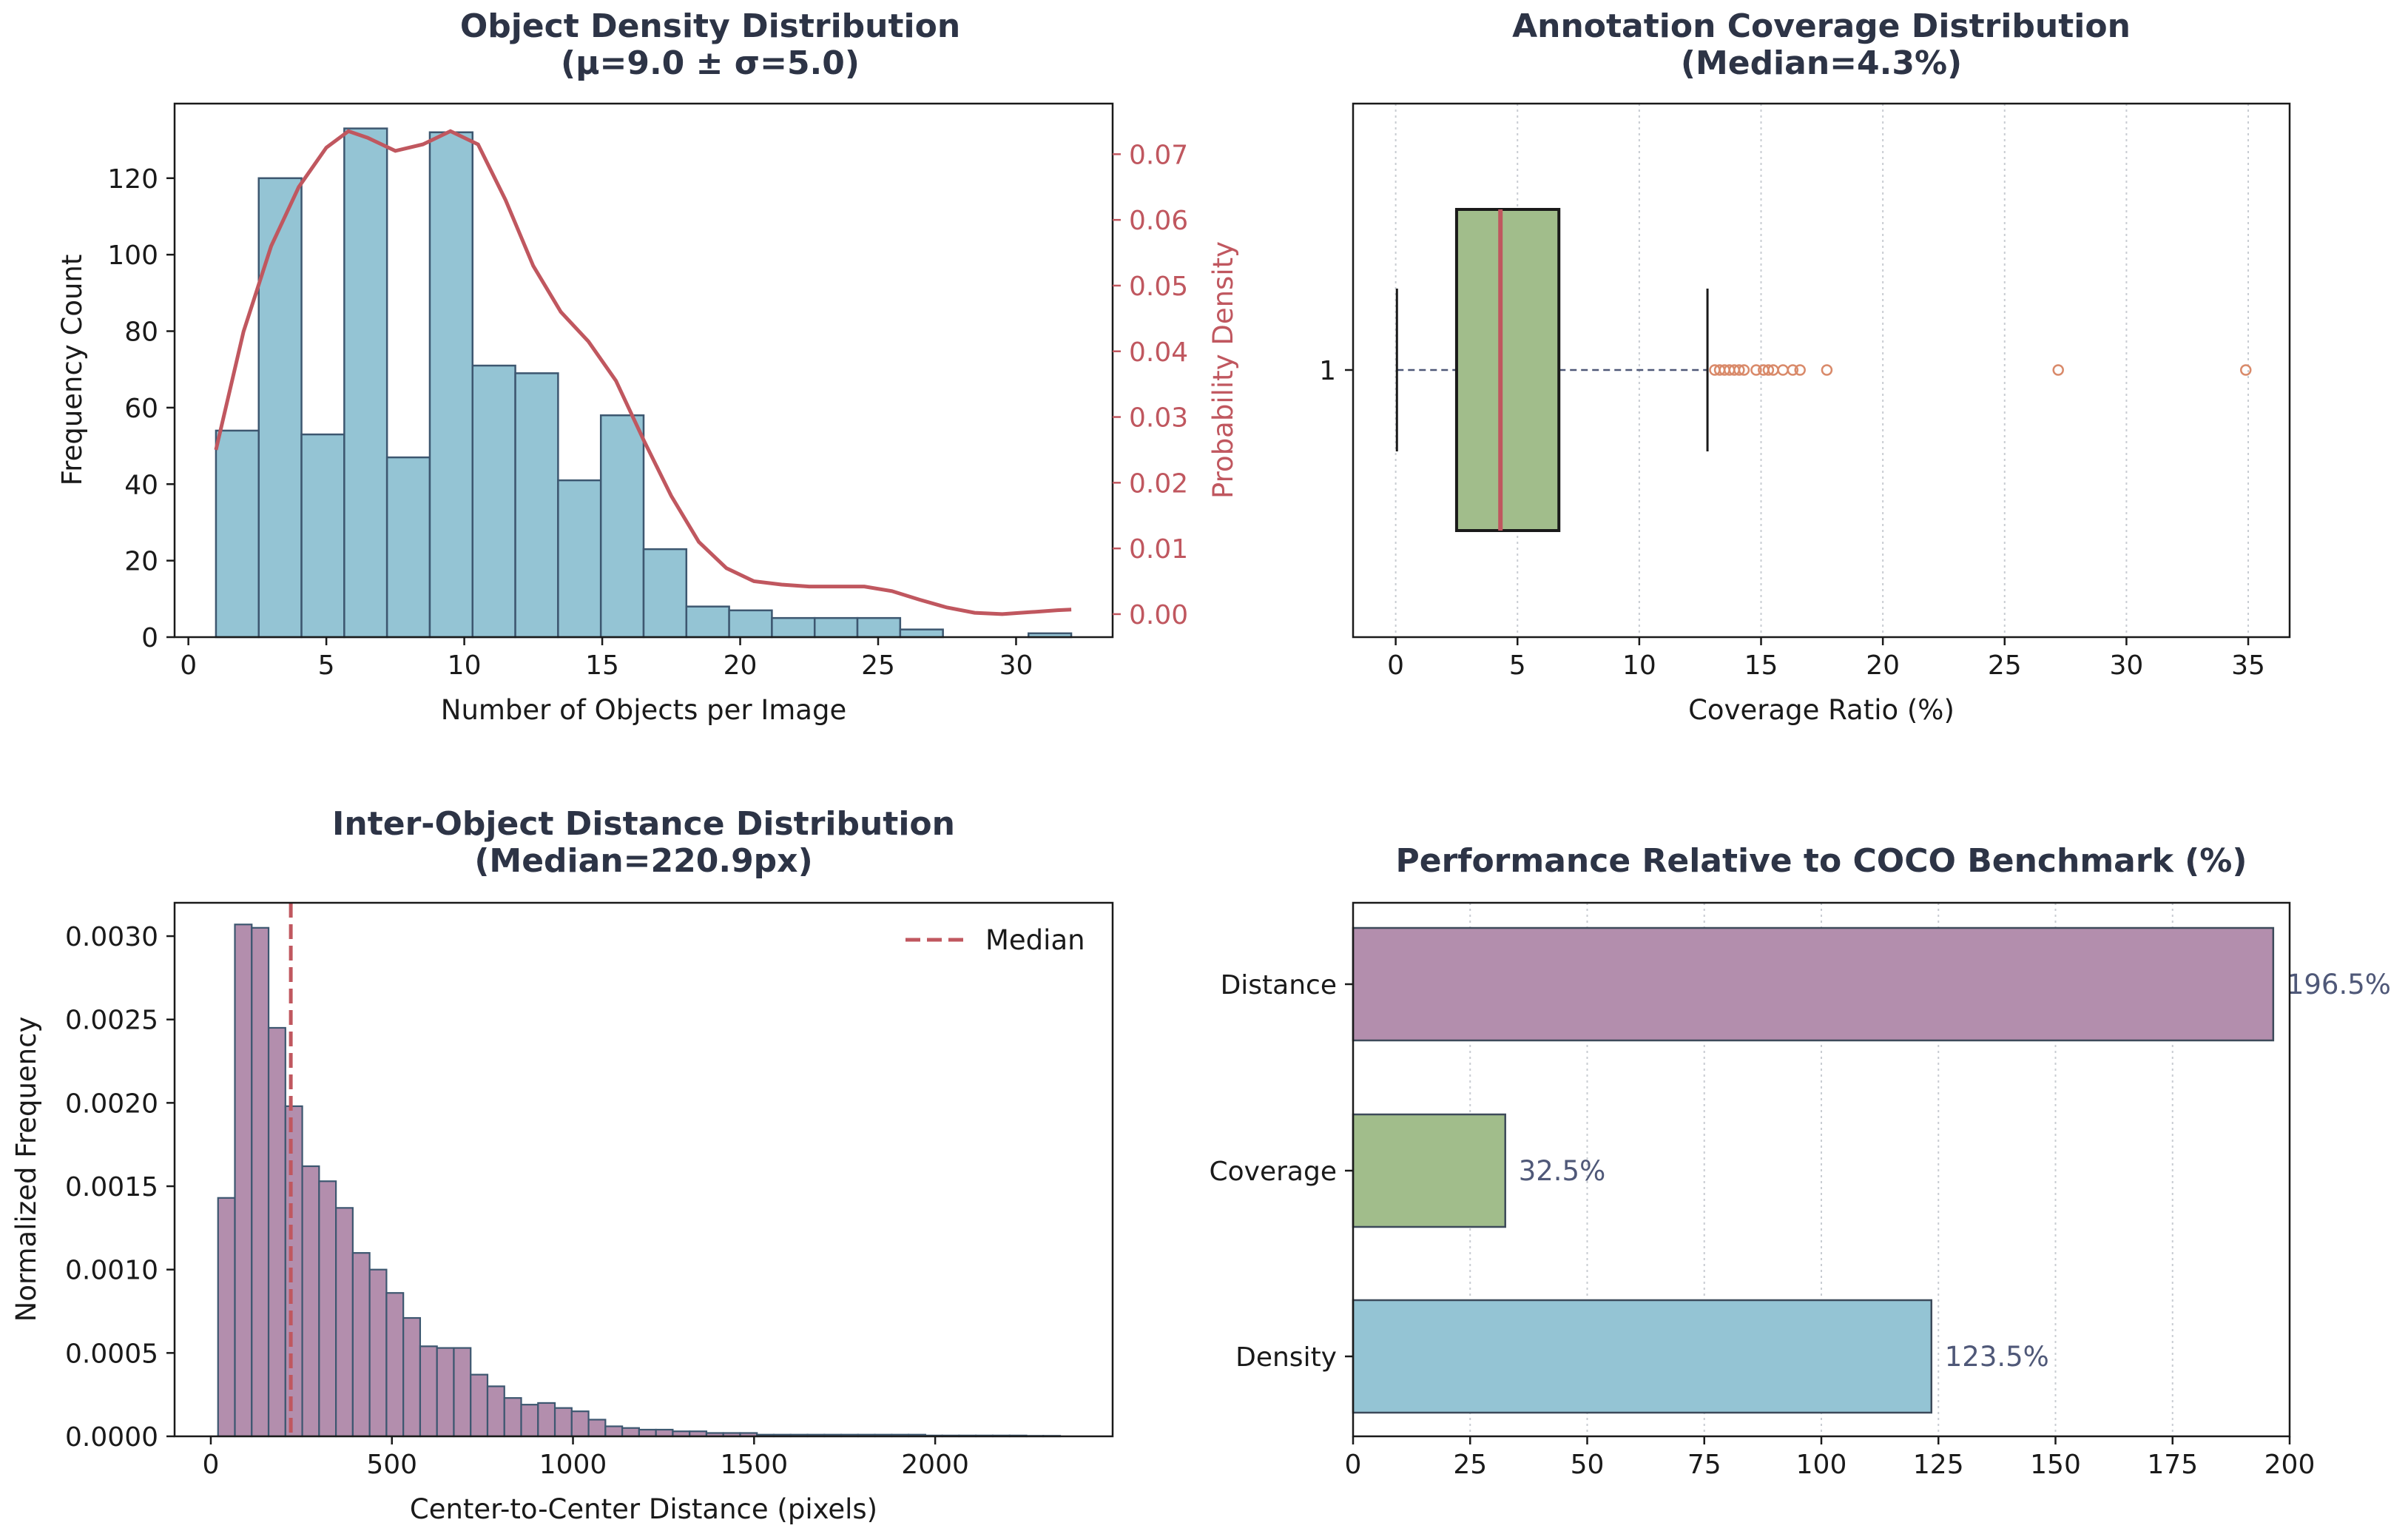 The width and height of the screenshot is (2408, 1534). What do you see at coordinates (1821, 26) in the screenshot?
I see `coverage-title-line1: Annotation Coverage Distribution` at bounding box center [1821, 26].